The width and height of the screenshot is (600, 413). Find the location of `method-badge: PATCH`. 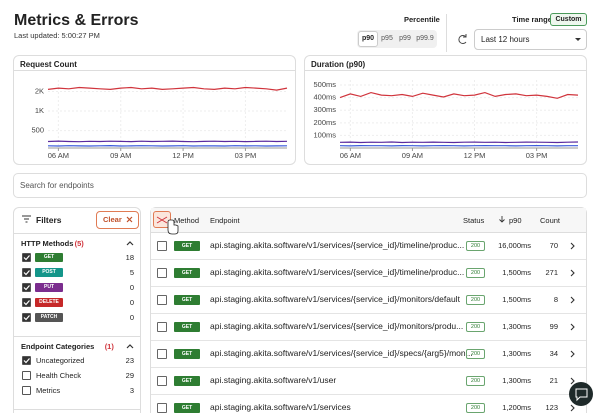

method-badge: PATCH is located at coordinates (49, 317).